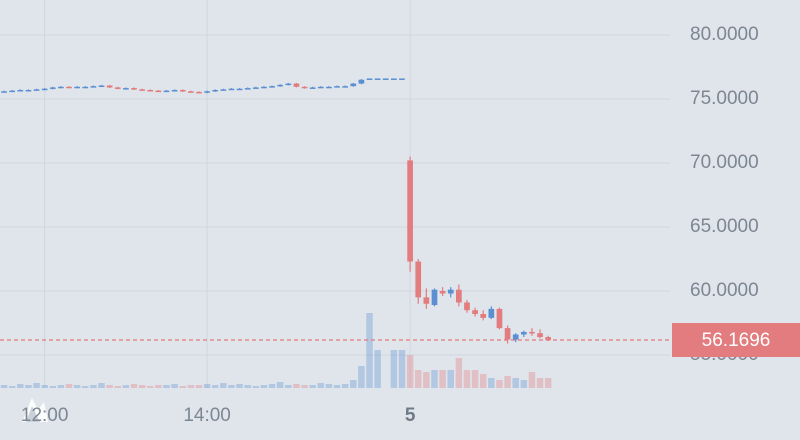  I want to click on last-price-label: 56.1696, so click(736, 340).